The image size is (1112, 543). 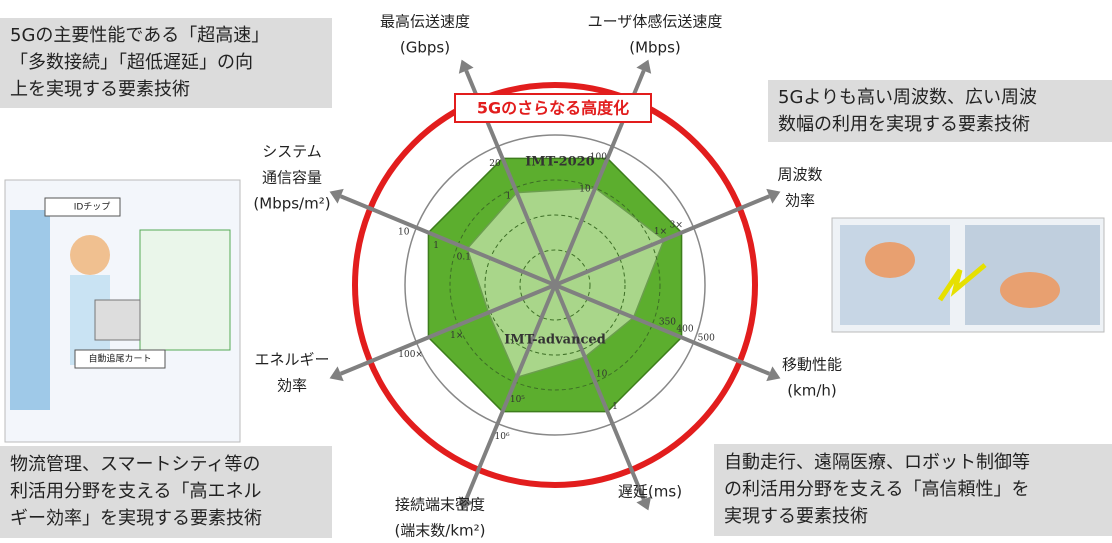 What do you see at coordinates (100, 89) in the screenshot?
I see `box-text: 上を実現する要素技術` at bounding box center [100, 89].